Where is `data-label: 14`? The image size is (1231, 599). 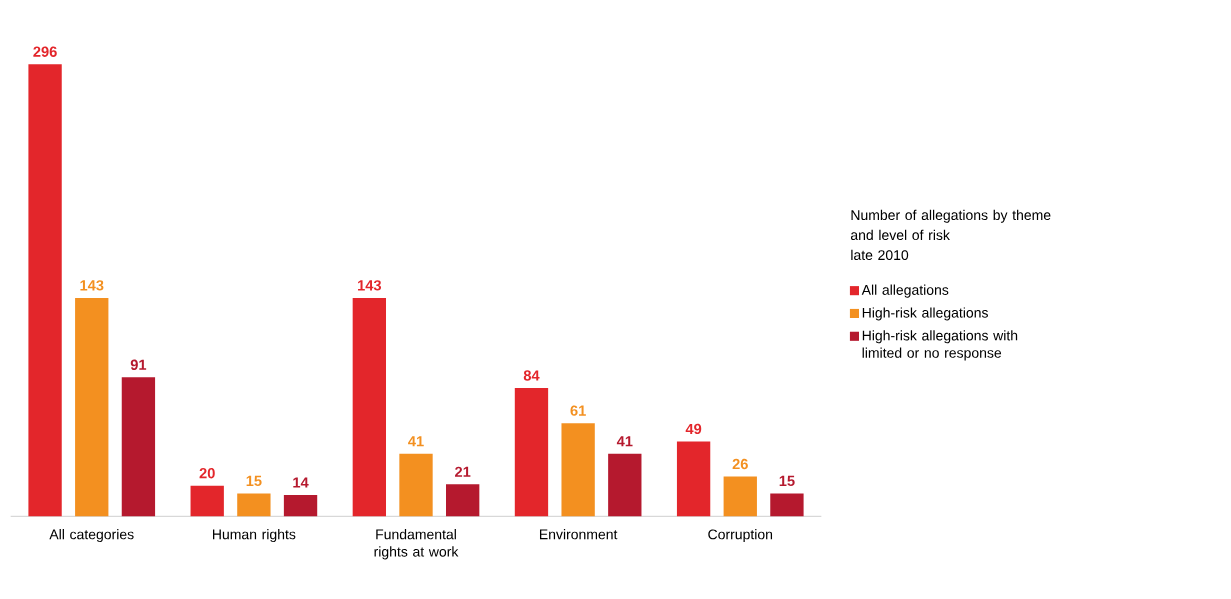 data-label: 14 is located at coordinates (301, 482).